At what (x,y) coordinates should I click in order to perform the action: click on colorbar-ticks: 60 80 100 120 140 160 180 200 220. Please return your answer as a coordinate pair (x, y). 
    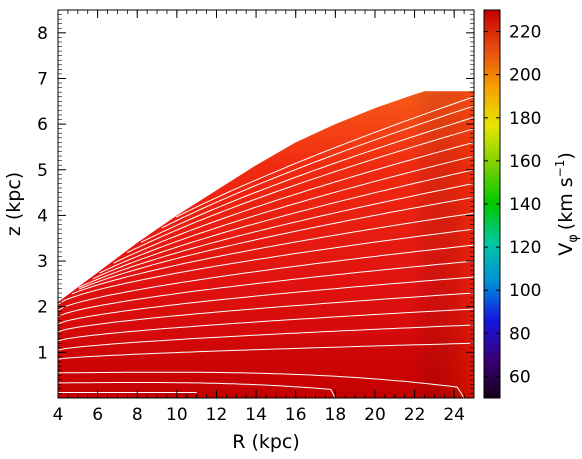
    Looking at the image, I should click on (512, 205).